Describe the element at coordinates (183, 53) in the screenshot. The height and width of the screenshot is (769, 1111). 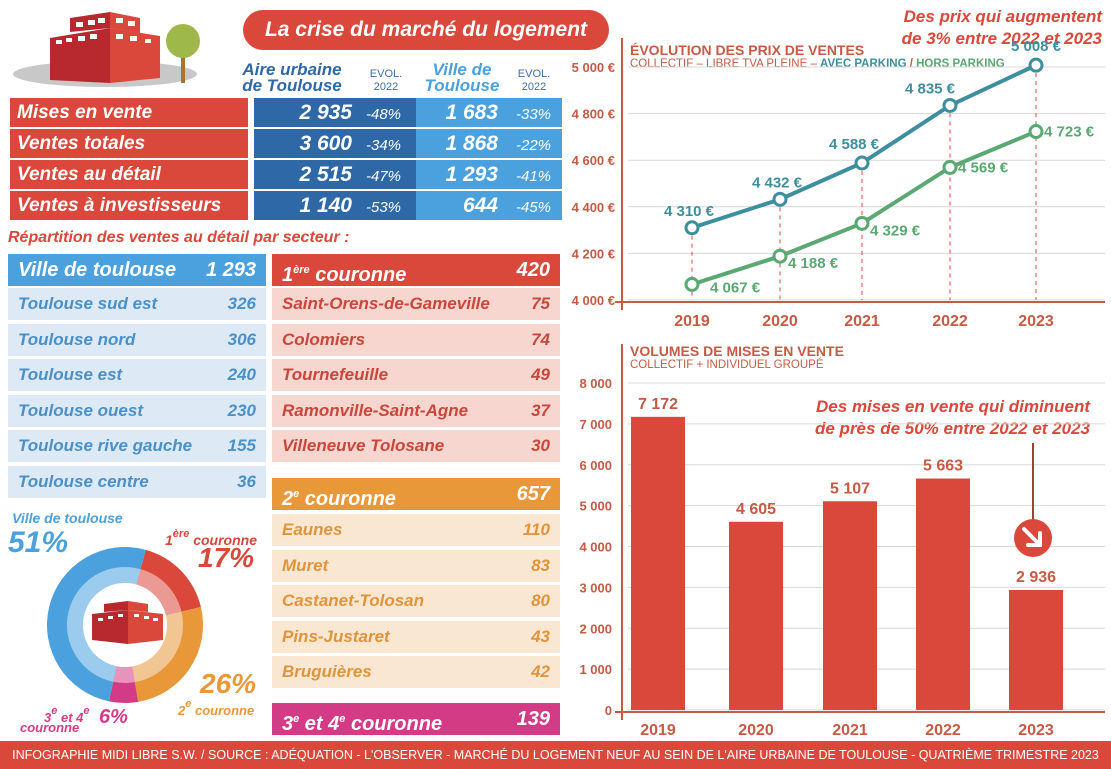
I see `tree-icon` at that location.